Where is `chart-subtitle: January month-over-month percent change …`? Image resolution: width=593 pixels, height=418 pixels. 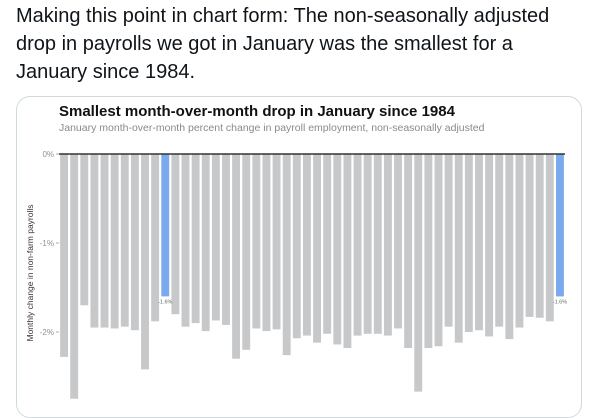 chart-subtitle: January month-over-month percent change … is located at coordinates (272, 128).